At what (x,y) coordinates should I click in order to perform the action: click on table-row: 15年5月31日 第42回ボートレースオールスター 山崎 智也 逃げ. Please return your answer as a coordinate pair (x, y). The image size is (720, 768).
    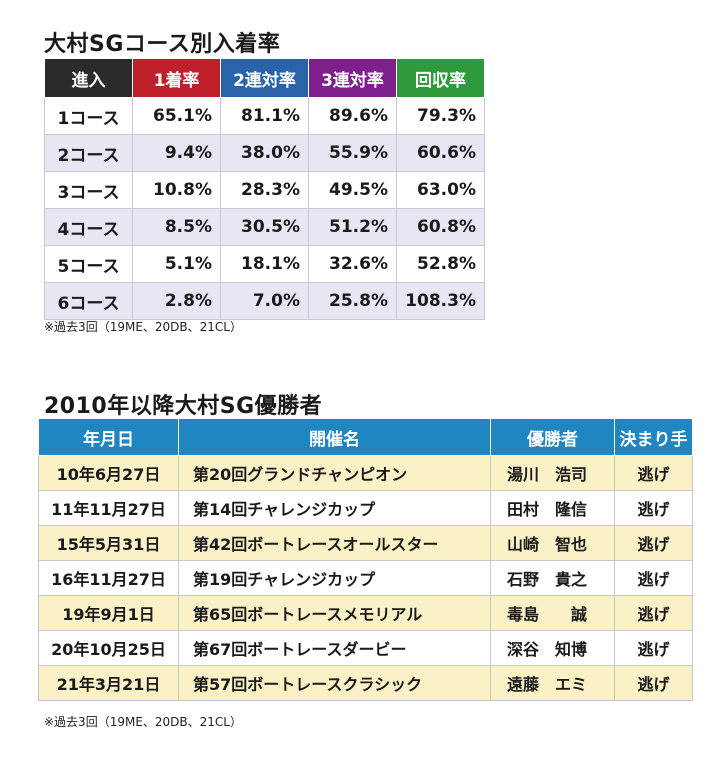
    Looking at the image, I should click on (365, 543).